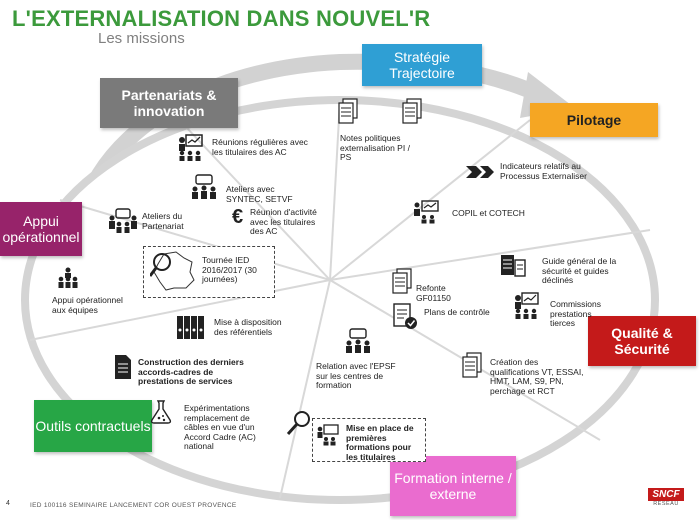 The width and height of the screenshot is (700, 520). I want to click on category-appui: Appui opérationnel, so click(41, 229).